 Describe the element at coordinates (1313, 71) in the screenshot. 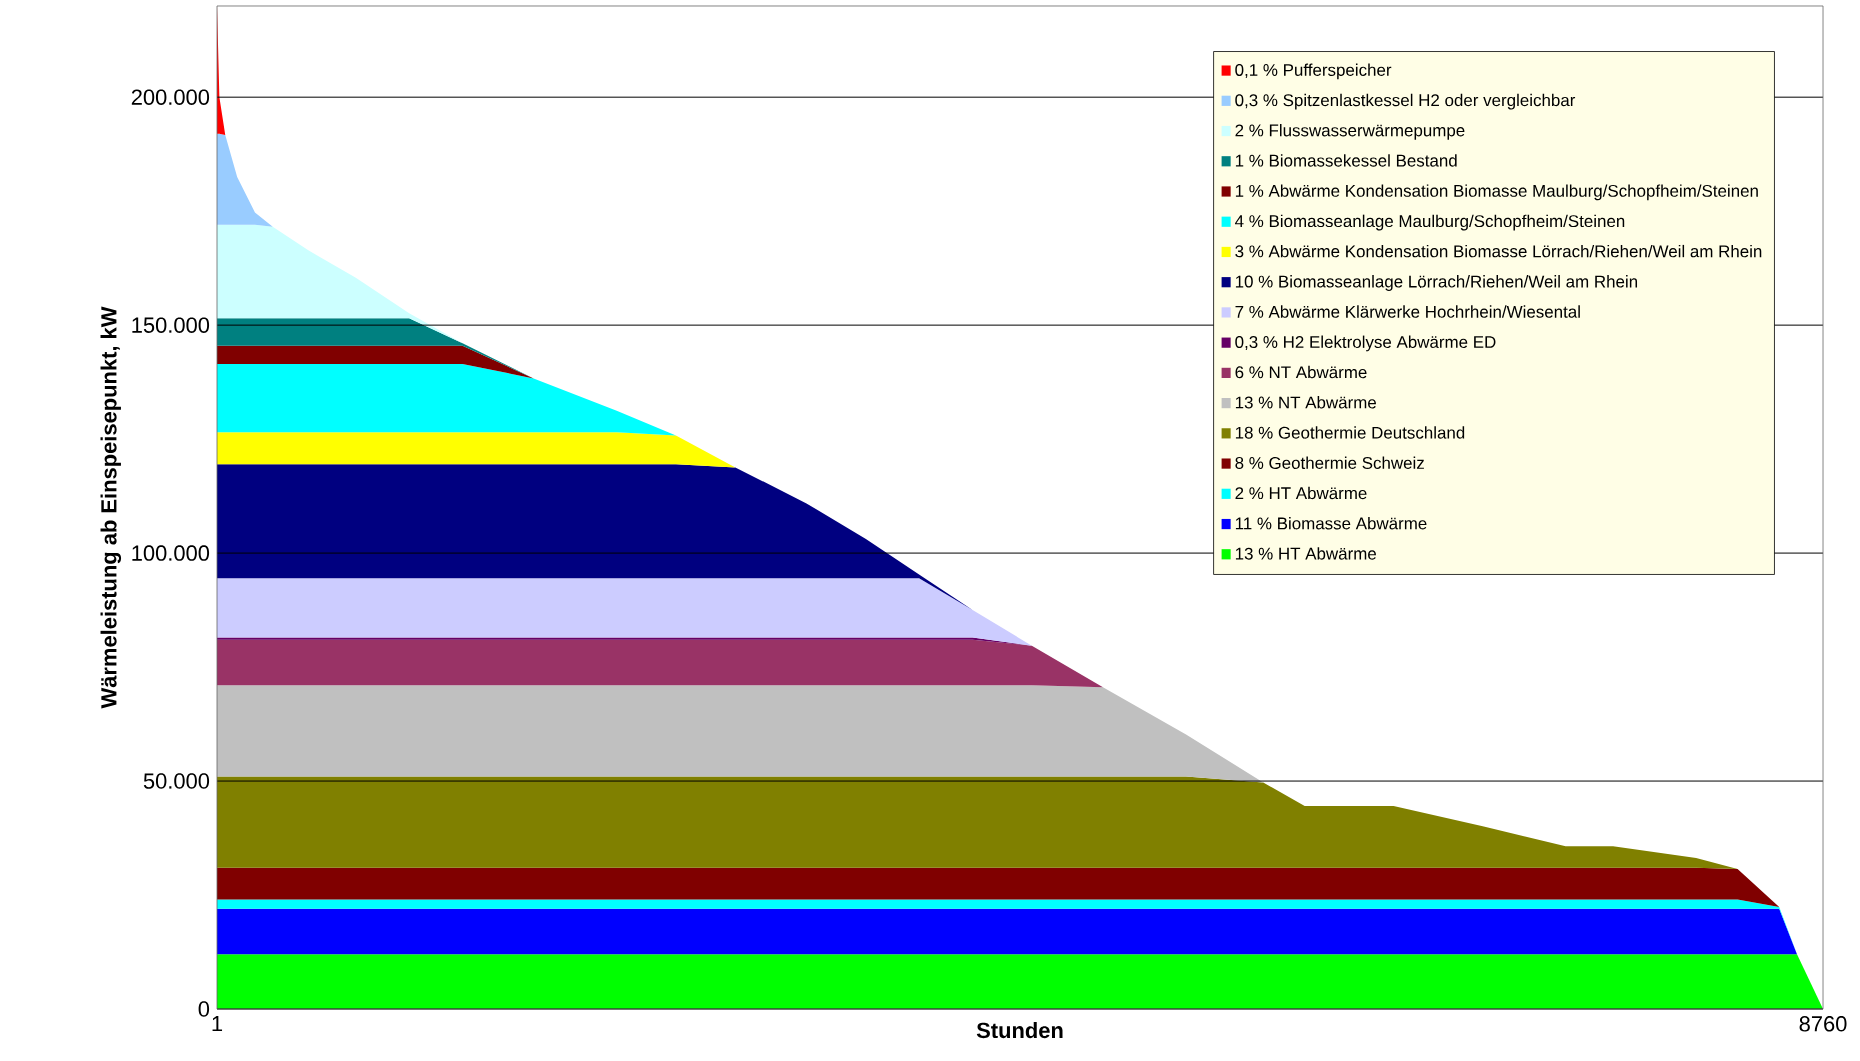

I see `legend-label: 0,1 % Pufferspeicher` at that location.